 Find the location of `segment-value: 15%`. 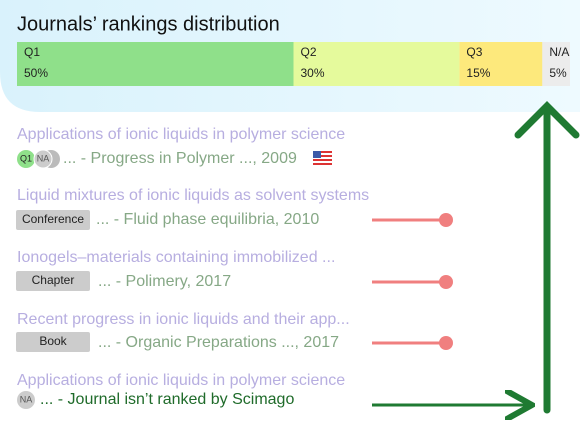

segment-value: 15% is located at coordinates (478, 73).